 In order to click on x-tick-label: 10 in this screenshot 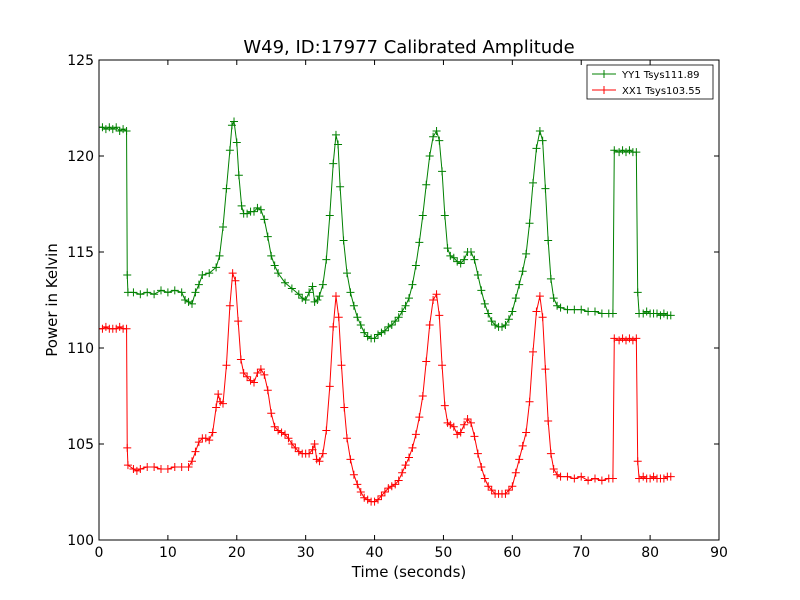, I will do `click(168, 553)`.